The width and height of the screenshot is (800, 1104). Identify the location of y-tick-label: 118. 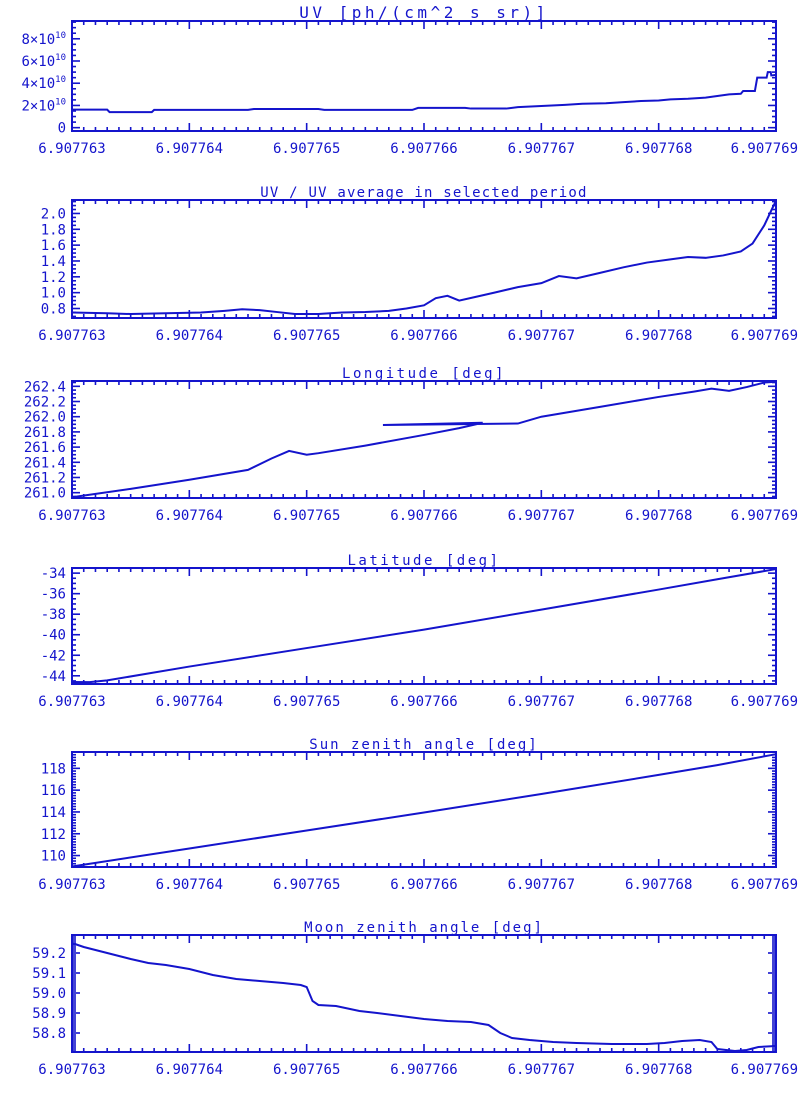
(53, 769).